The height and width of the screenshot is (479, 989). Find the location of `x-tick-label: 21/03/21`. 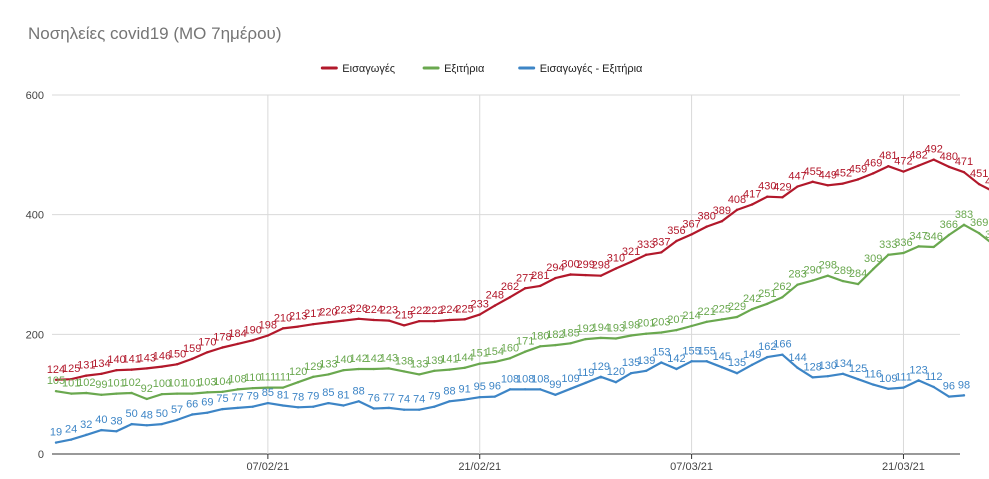

x-tick-label: 21/03/21 is located at coordinates (903, 467).